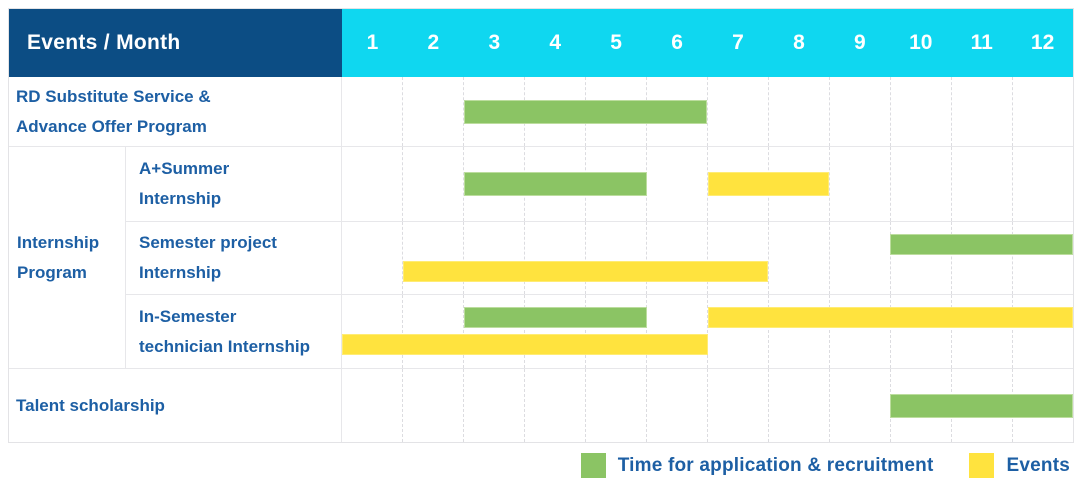 The height and width of the screenshot is (494, 1080). I want to click on gantt-bar-application_recruitment-talent-scholarship, so click(981, 405).